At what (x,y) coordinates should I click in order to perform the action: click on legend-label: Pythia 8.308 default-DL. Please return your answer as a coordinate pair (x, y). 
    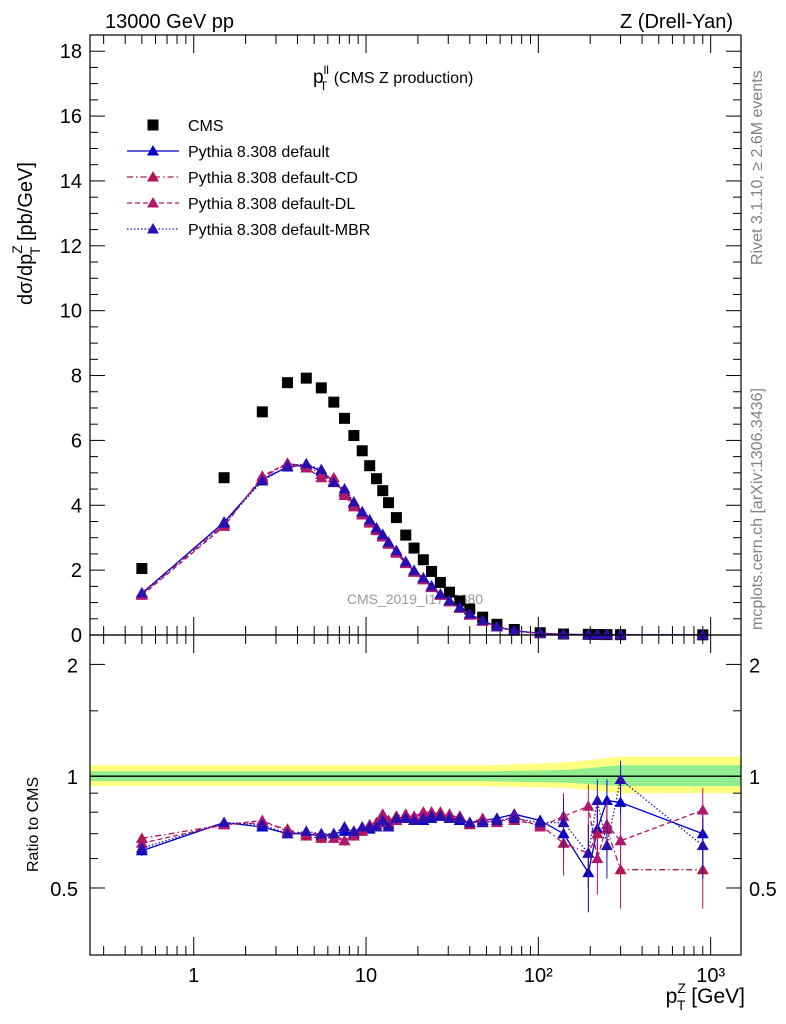
    Looking at the image, I should click on (271, 204).